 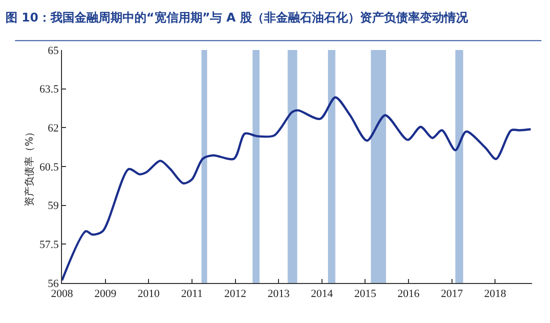 What do you see at coordinates (54, 50) in the screenshot?
I see `y-tick-label: 65` at bounding box center [54, 50].